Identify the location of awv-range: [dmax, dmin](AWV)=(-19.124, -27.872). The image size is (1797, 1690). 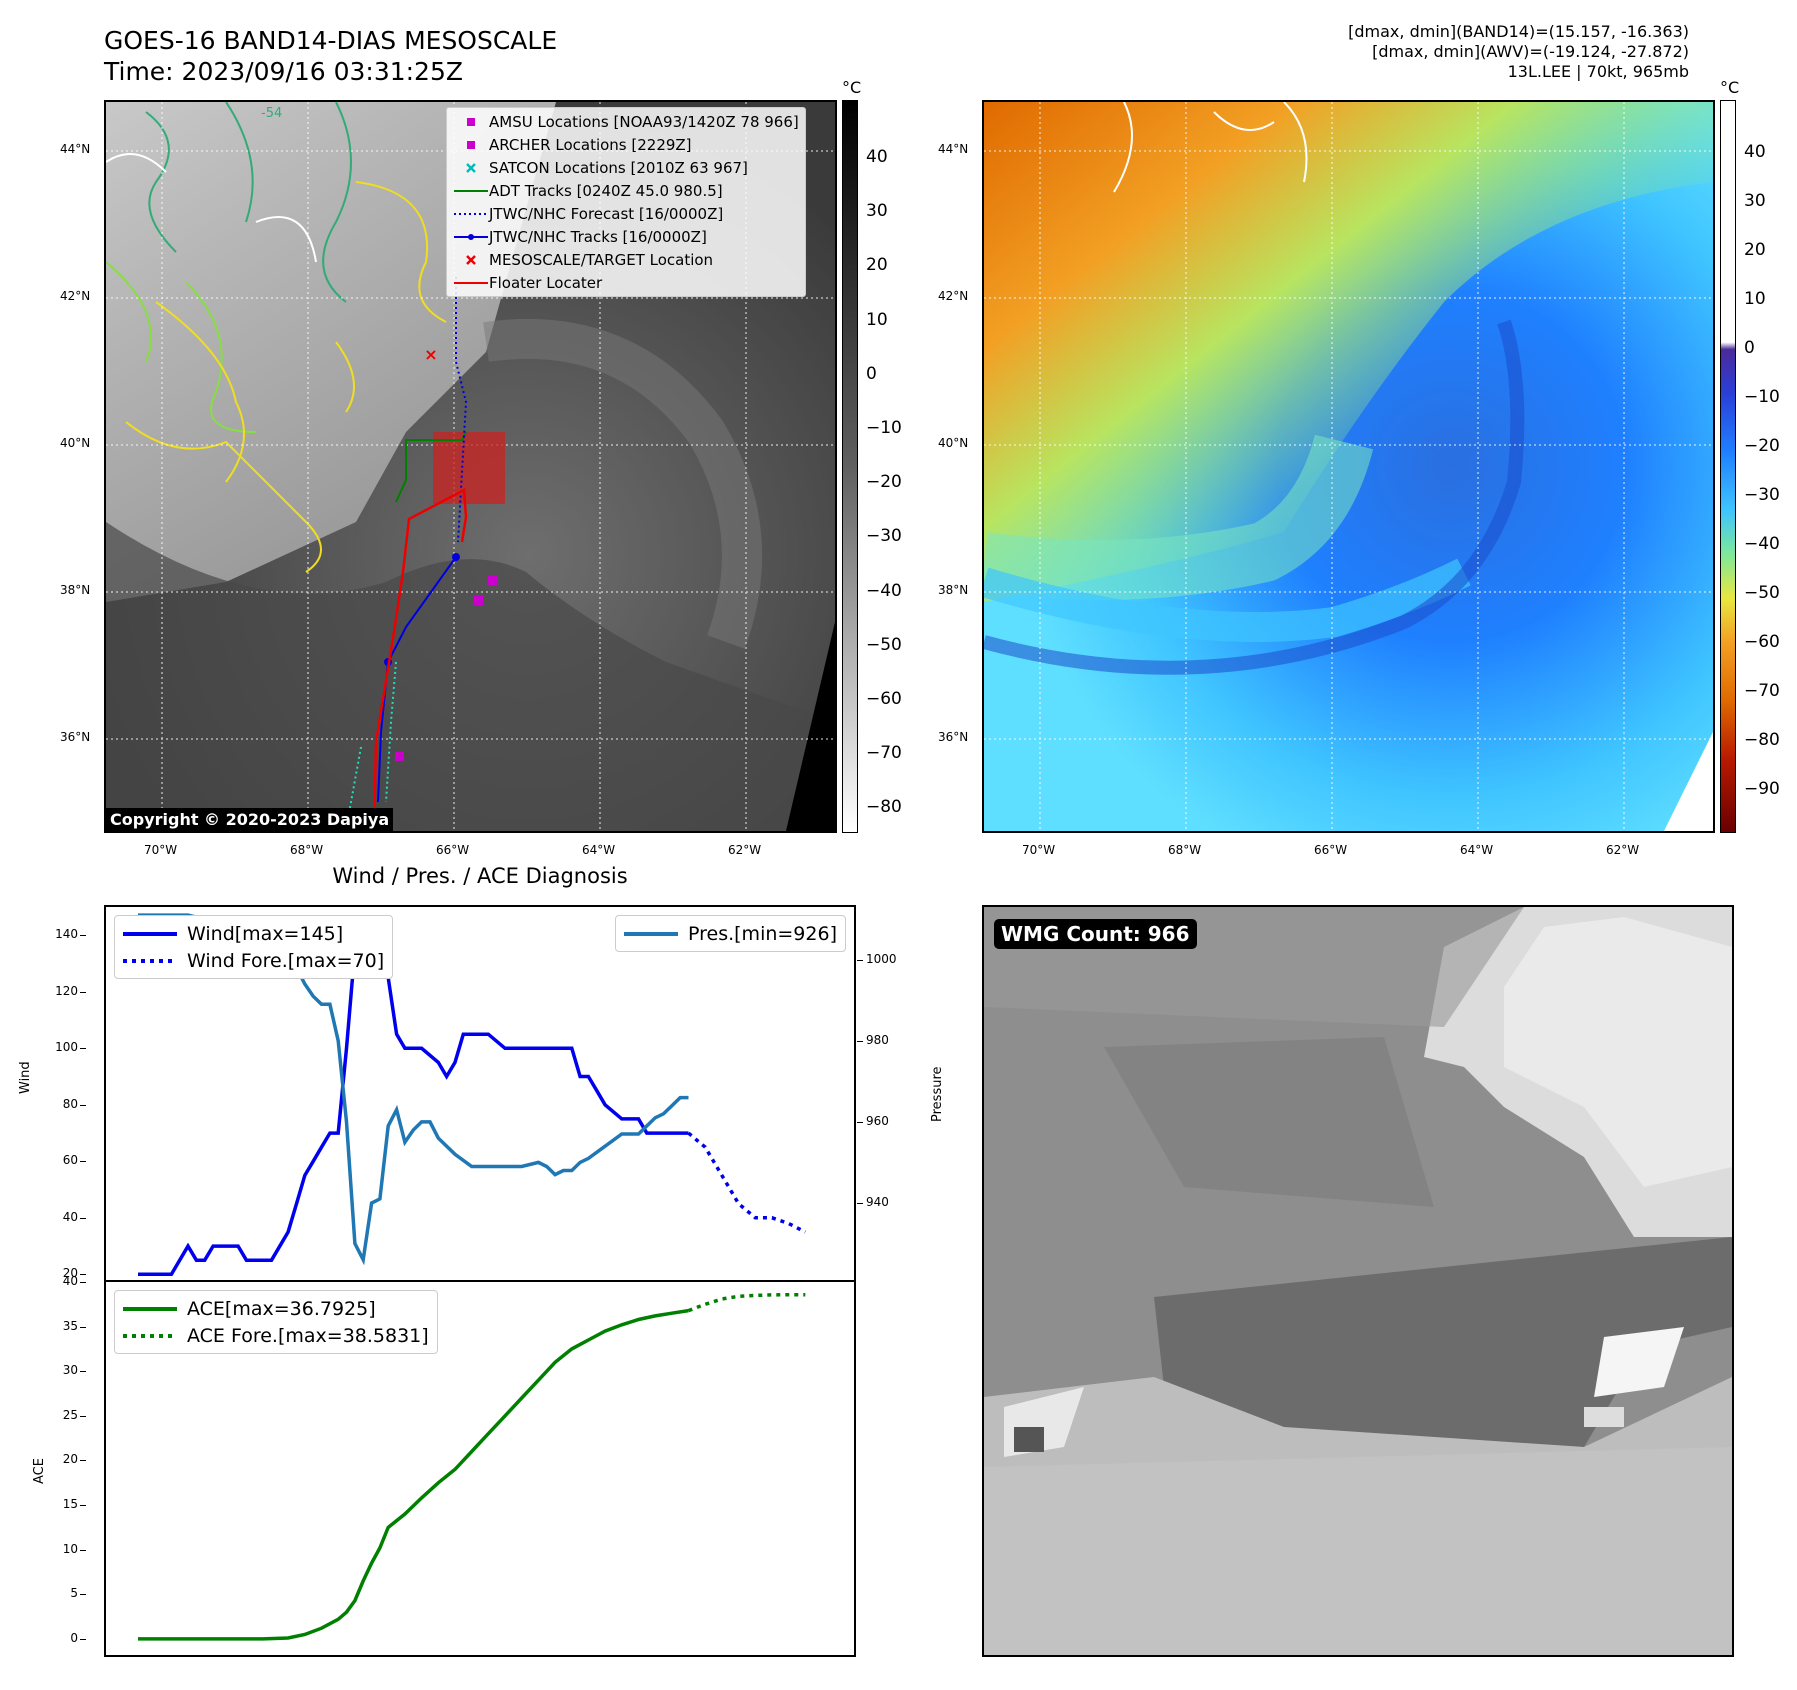
(1530, 51).